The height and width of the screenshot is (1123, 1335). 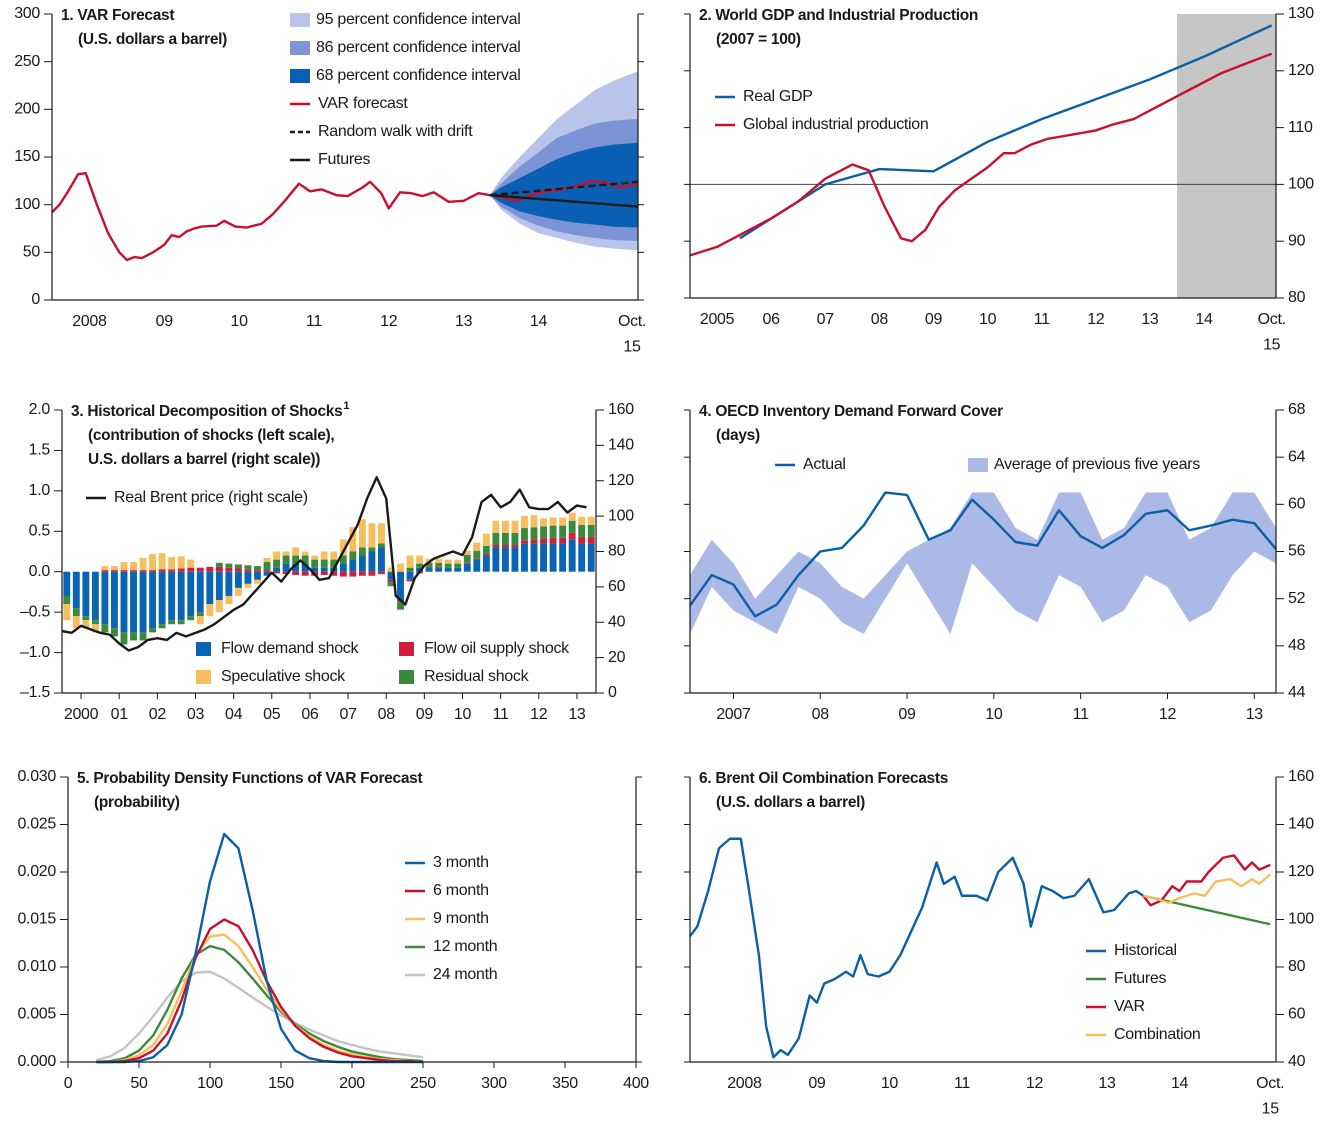 I want to click on panel-title: 4. OECD Inventory Demand Forward Cover, so click(x=851, y=411).